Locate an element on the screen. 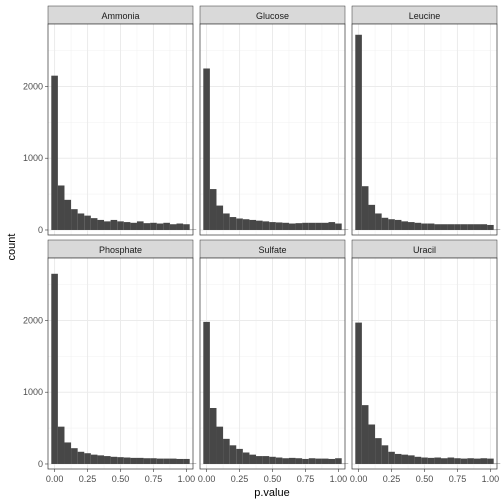  y-axis-title: count is located at coordinates (12, 247).